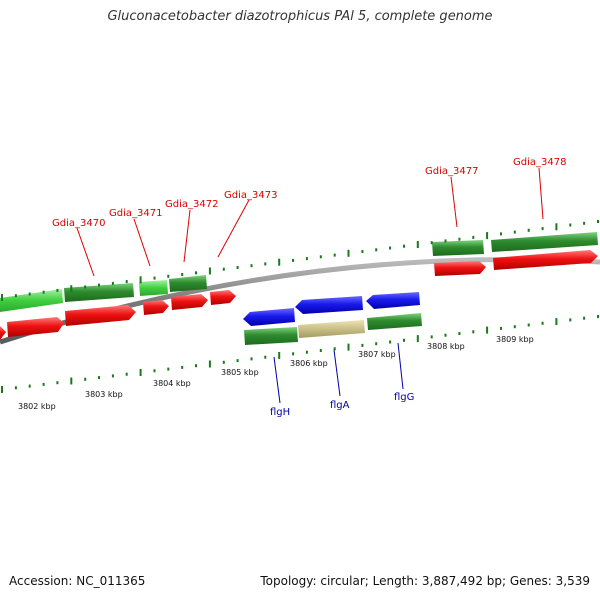 This screenshot has width=600, height=600. Describe the element at coordinates (78, 223) in the screenshot. I see `gene-label-gdia-3470: Gdia_3470` at that location.